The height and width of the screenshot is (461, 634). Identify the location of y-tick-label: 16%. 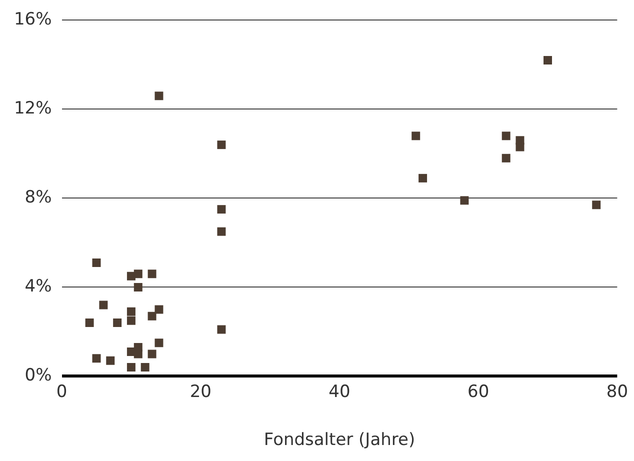
(33, 20).